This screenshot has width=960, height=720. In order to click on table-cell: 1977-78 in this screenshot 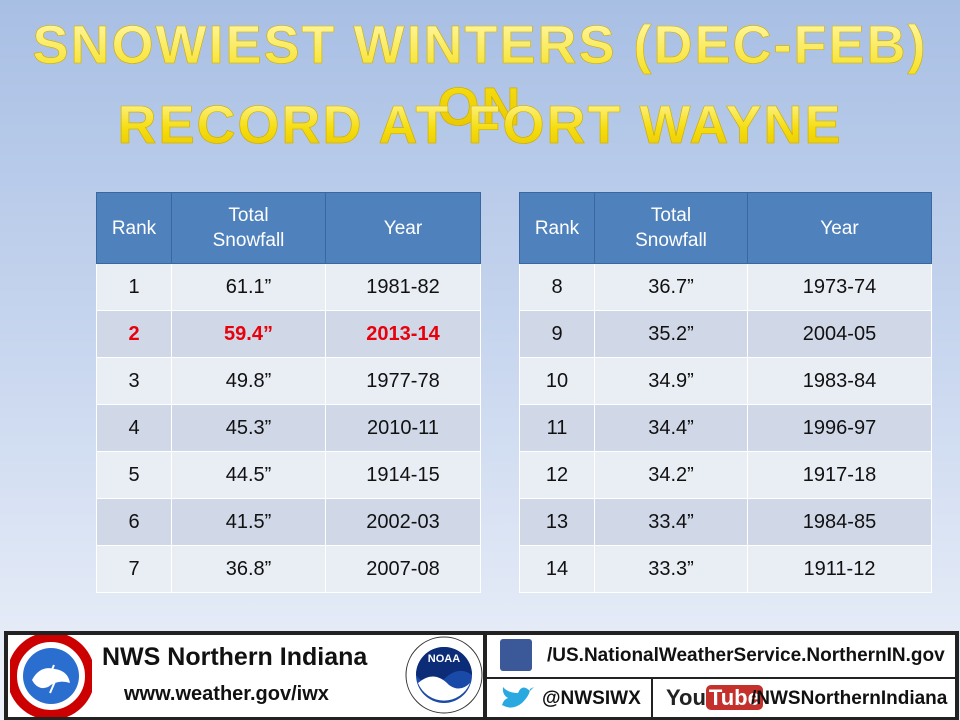, I will do `click(403, 381)`.